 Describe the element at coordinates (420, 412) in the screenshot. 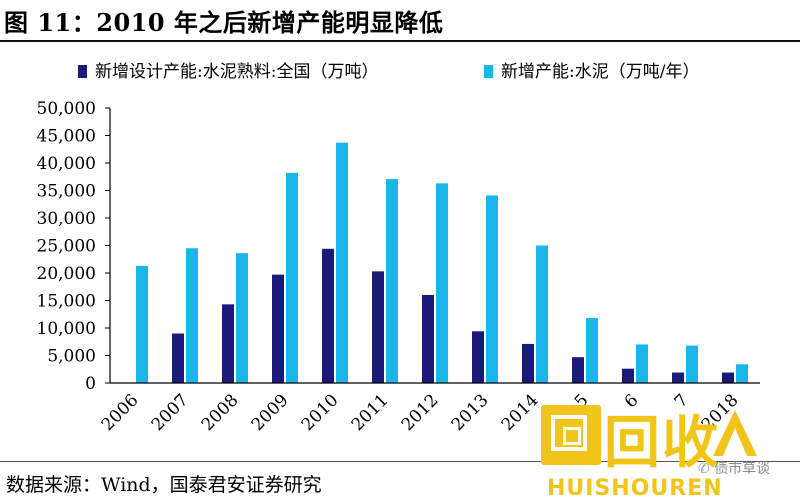

I see `x-tick-label: 2012` at that location.